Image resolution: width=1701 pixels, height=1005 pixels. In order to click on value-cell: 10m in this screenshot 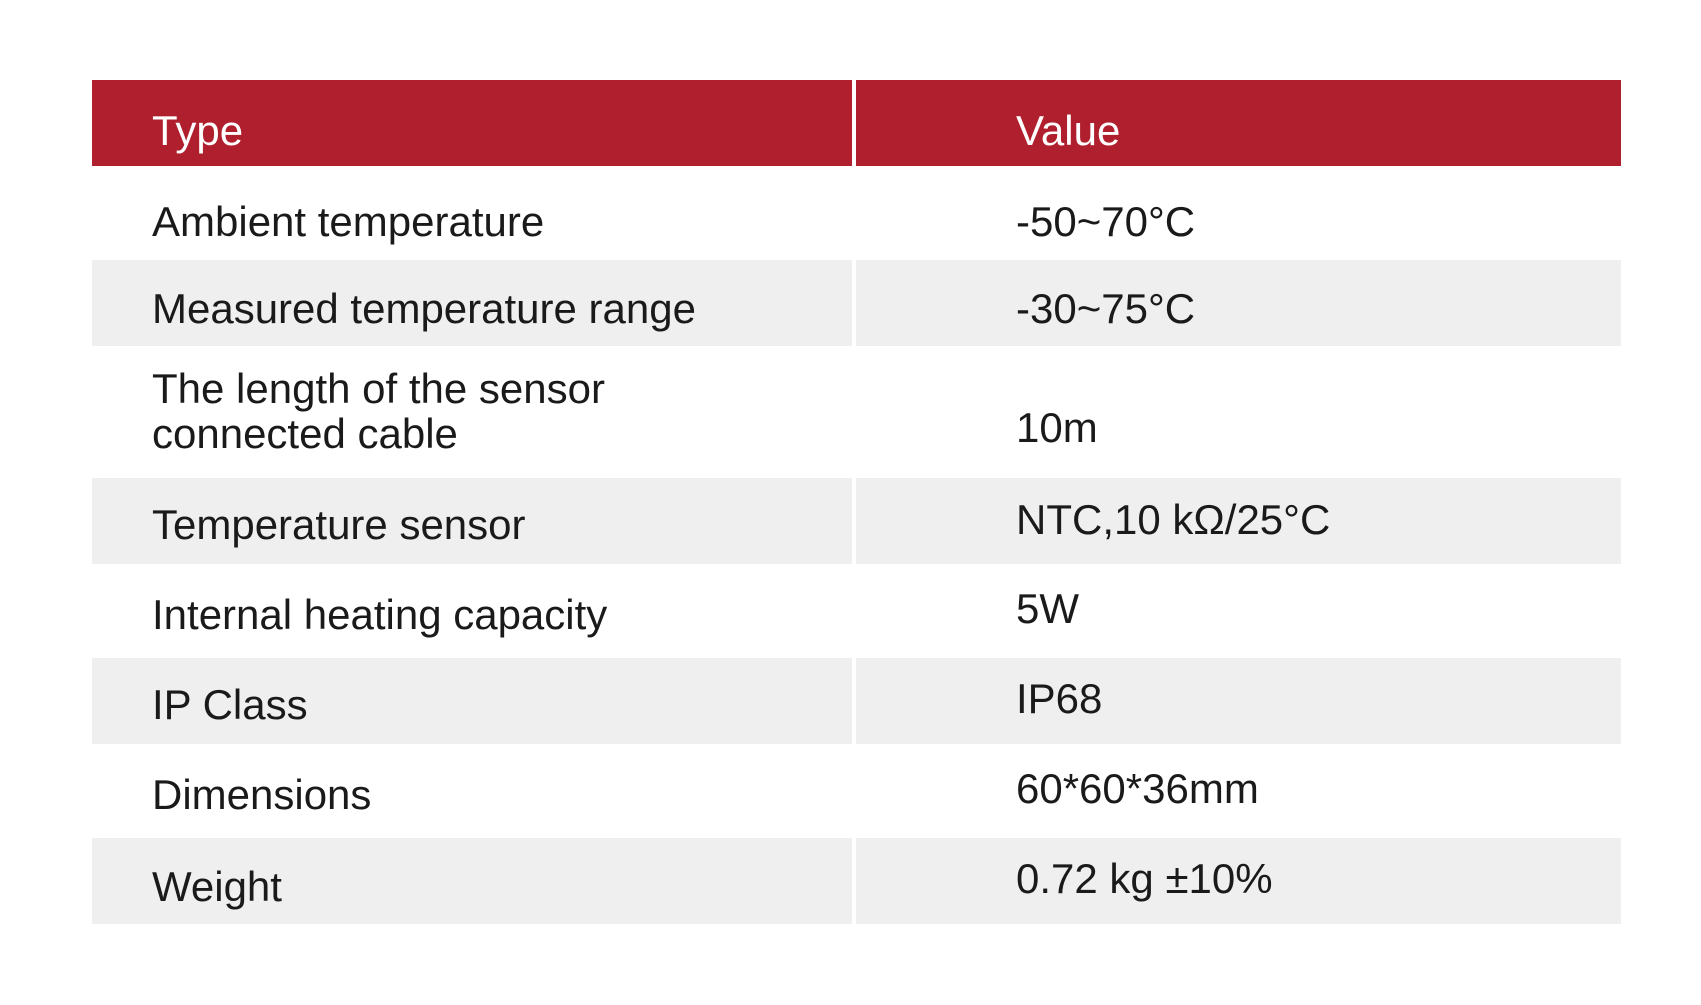, I will do `click(1238, 412)`.